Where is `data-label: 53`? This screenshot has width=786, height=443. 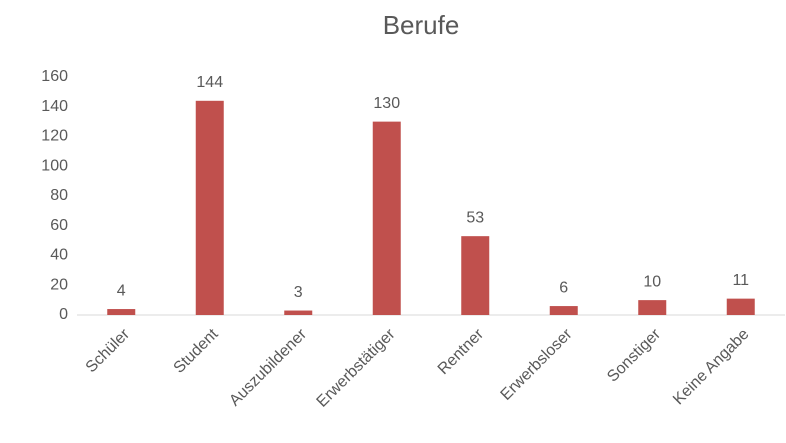 data-label: 53 is located at coordinates (475, 217).